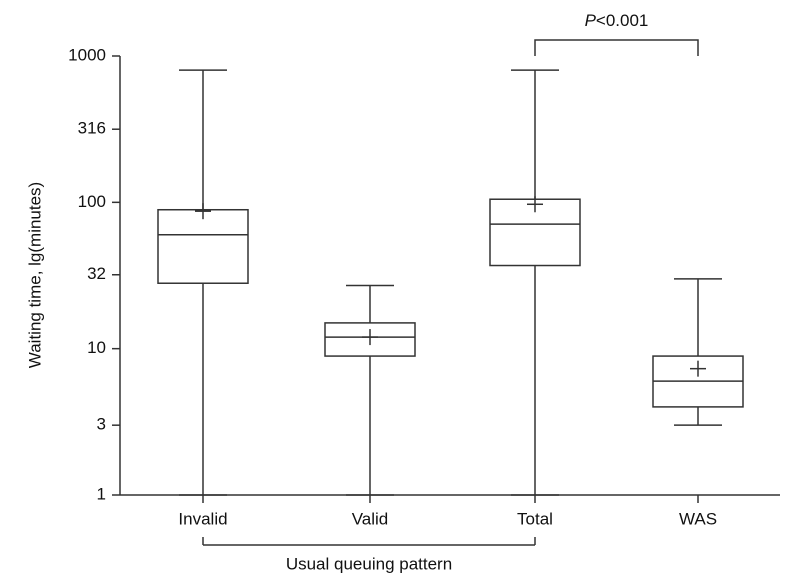 The width and height of the screenshot is (785, 580). Describe the element at coordinates (698, 518) in the screenshot. I see `x-tick-label: WAS` at that location.